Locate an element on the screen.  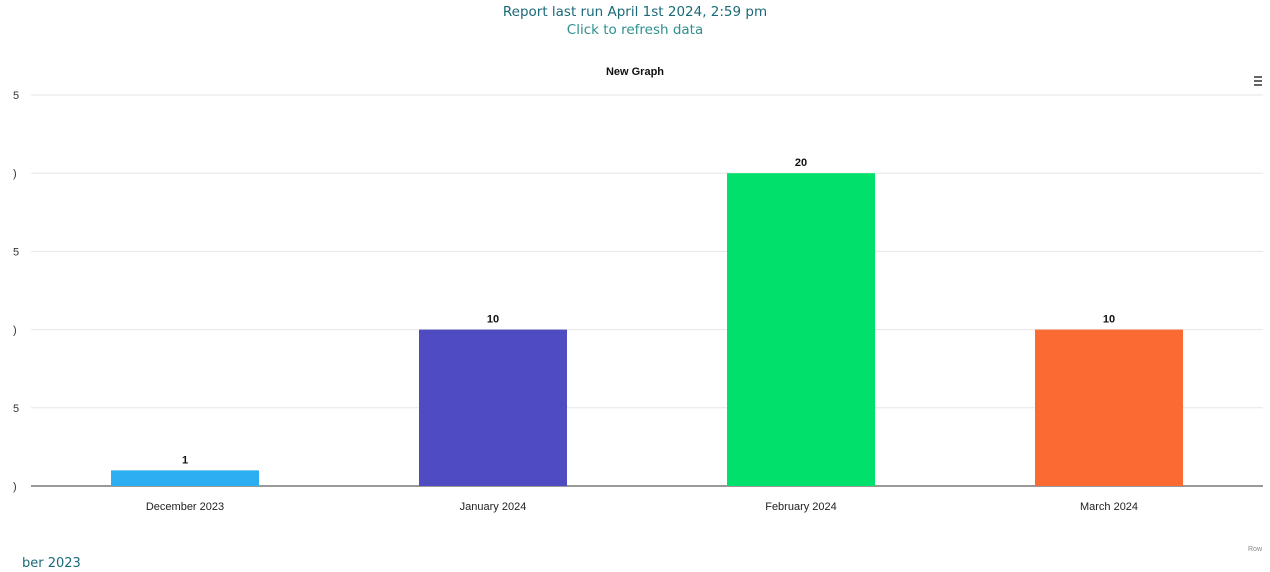
hamburger-menu-icon is located at coordinates (1258, 83).